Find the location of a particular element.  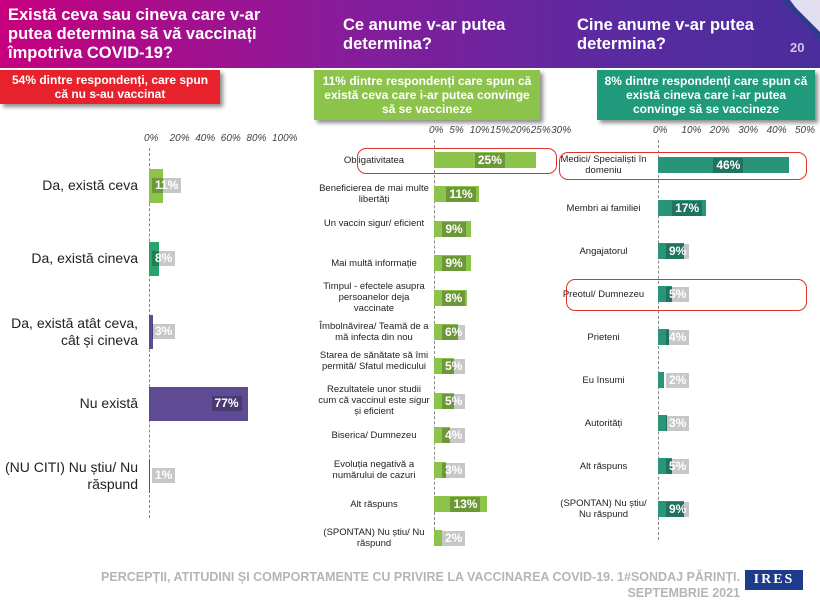

category-label: Angajatorul is located at coordinates (603, 251).